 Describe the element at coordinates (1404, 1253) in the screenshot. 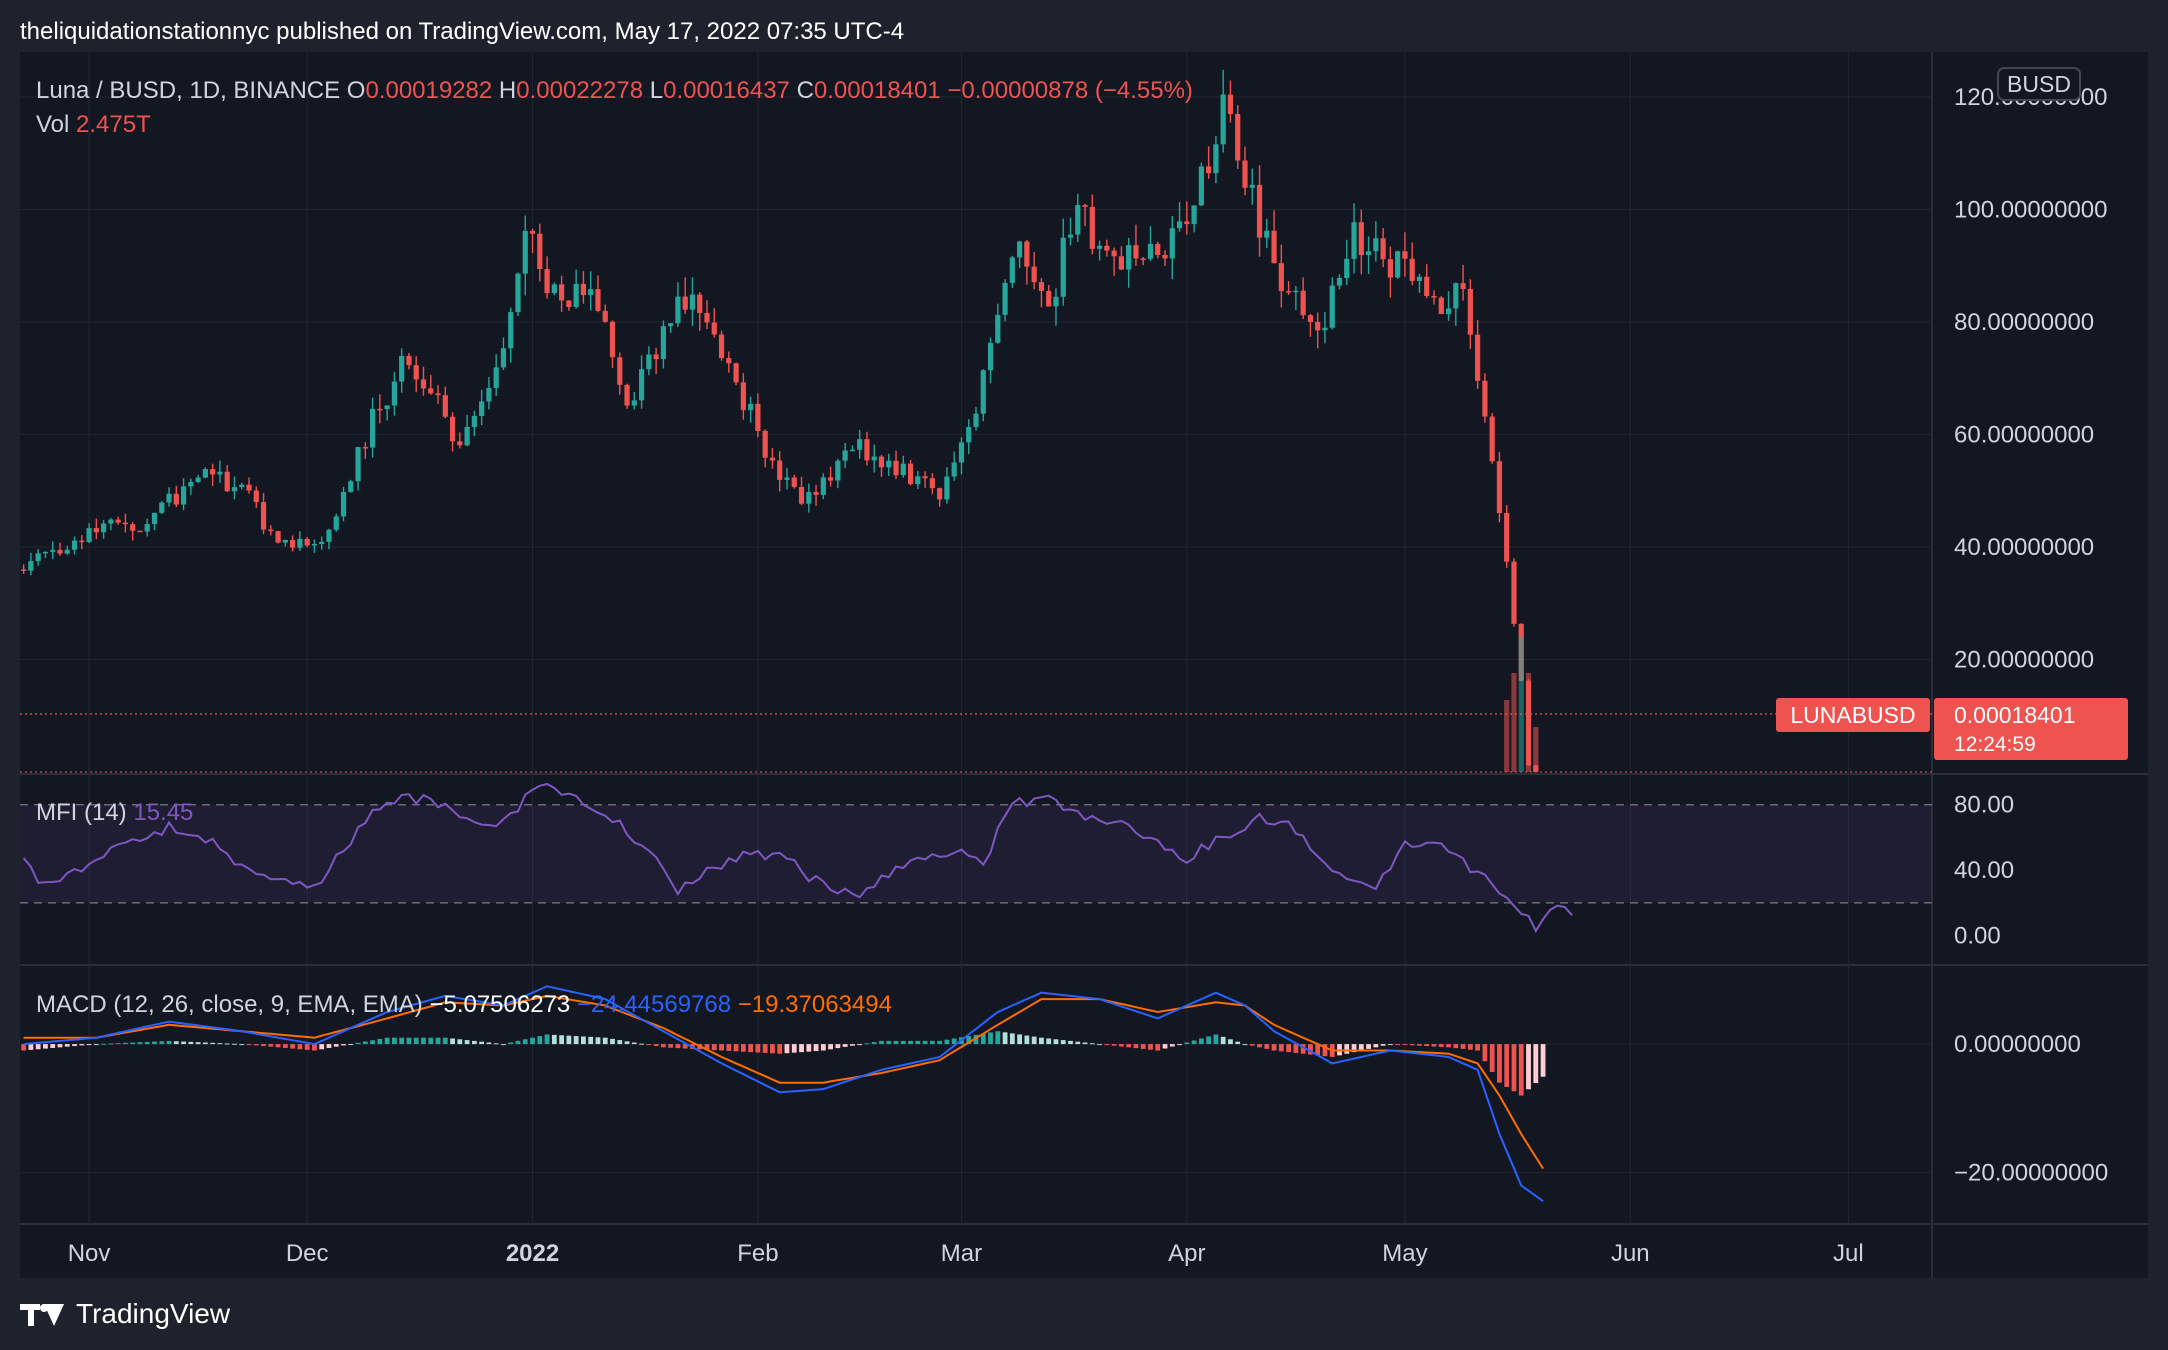

I see `x-tick-label: May` at that location.